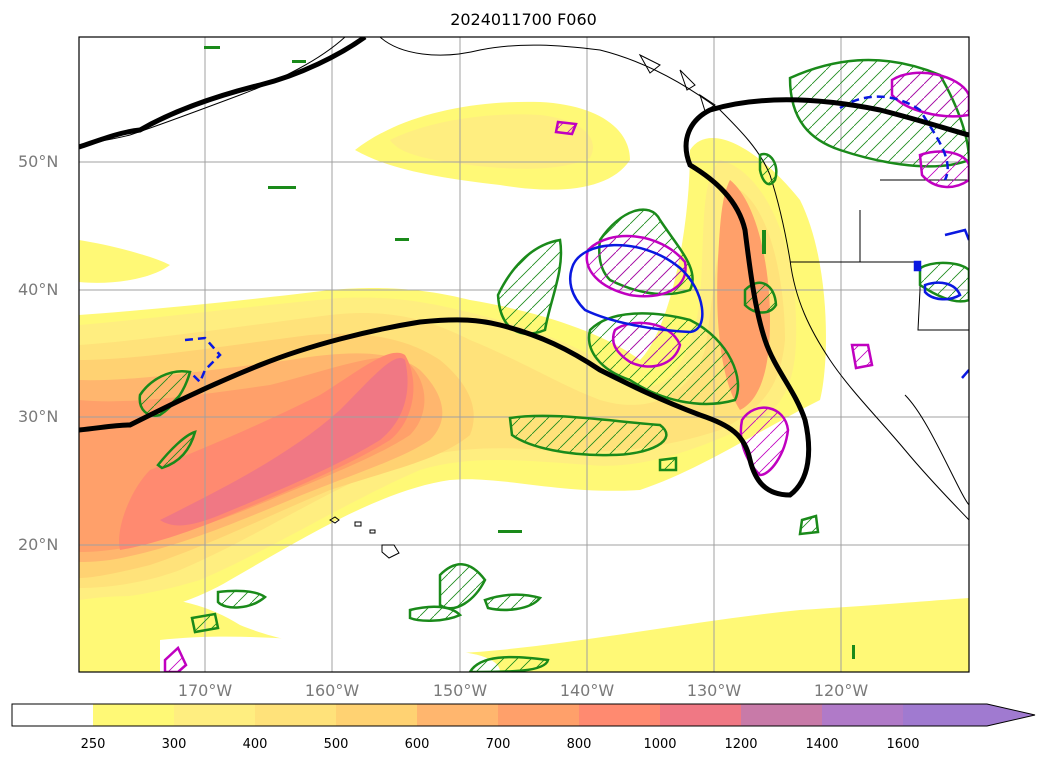 The width and height of the screenshot is (1047, 765). I want to click on colorbar-tick-600: 600, so click(417, 744).